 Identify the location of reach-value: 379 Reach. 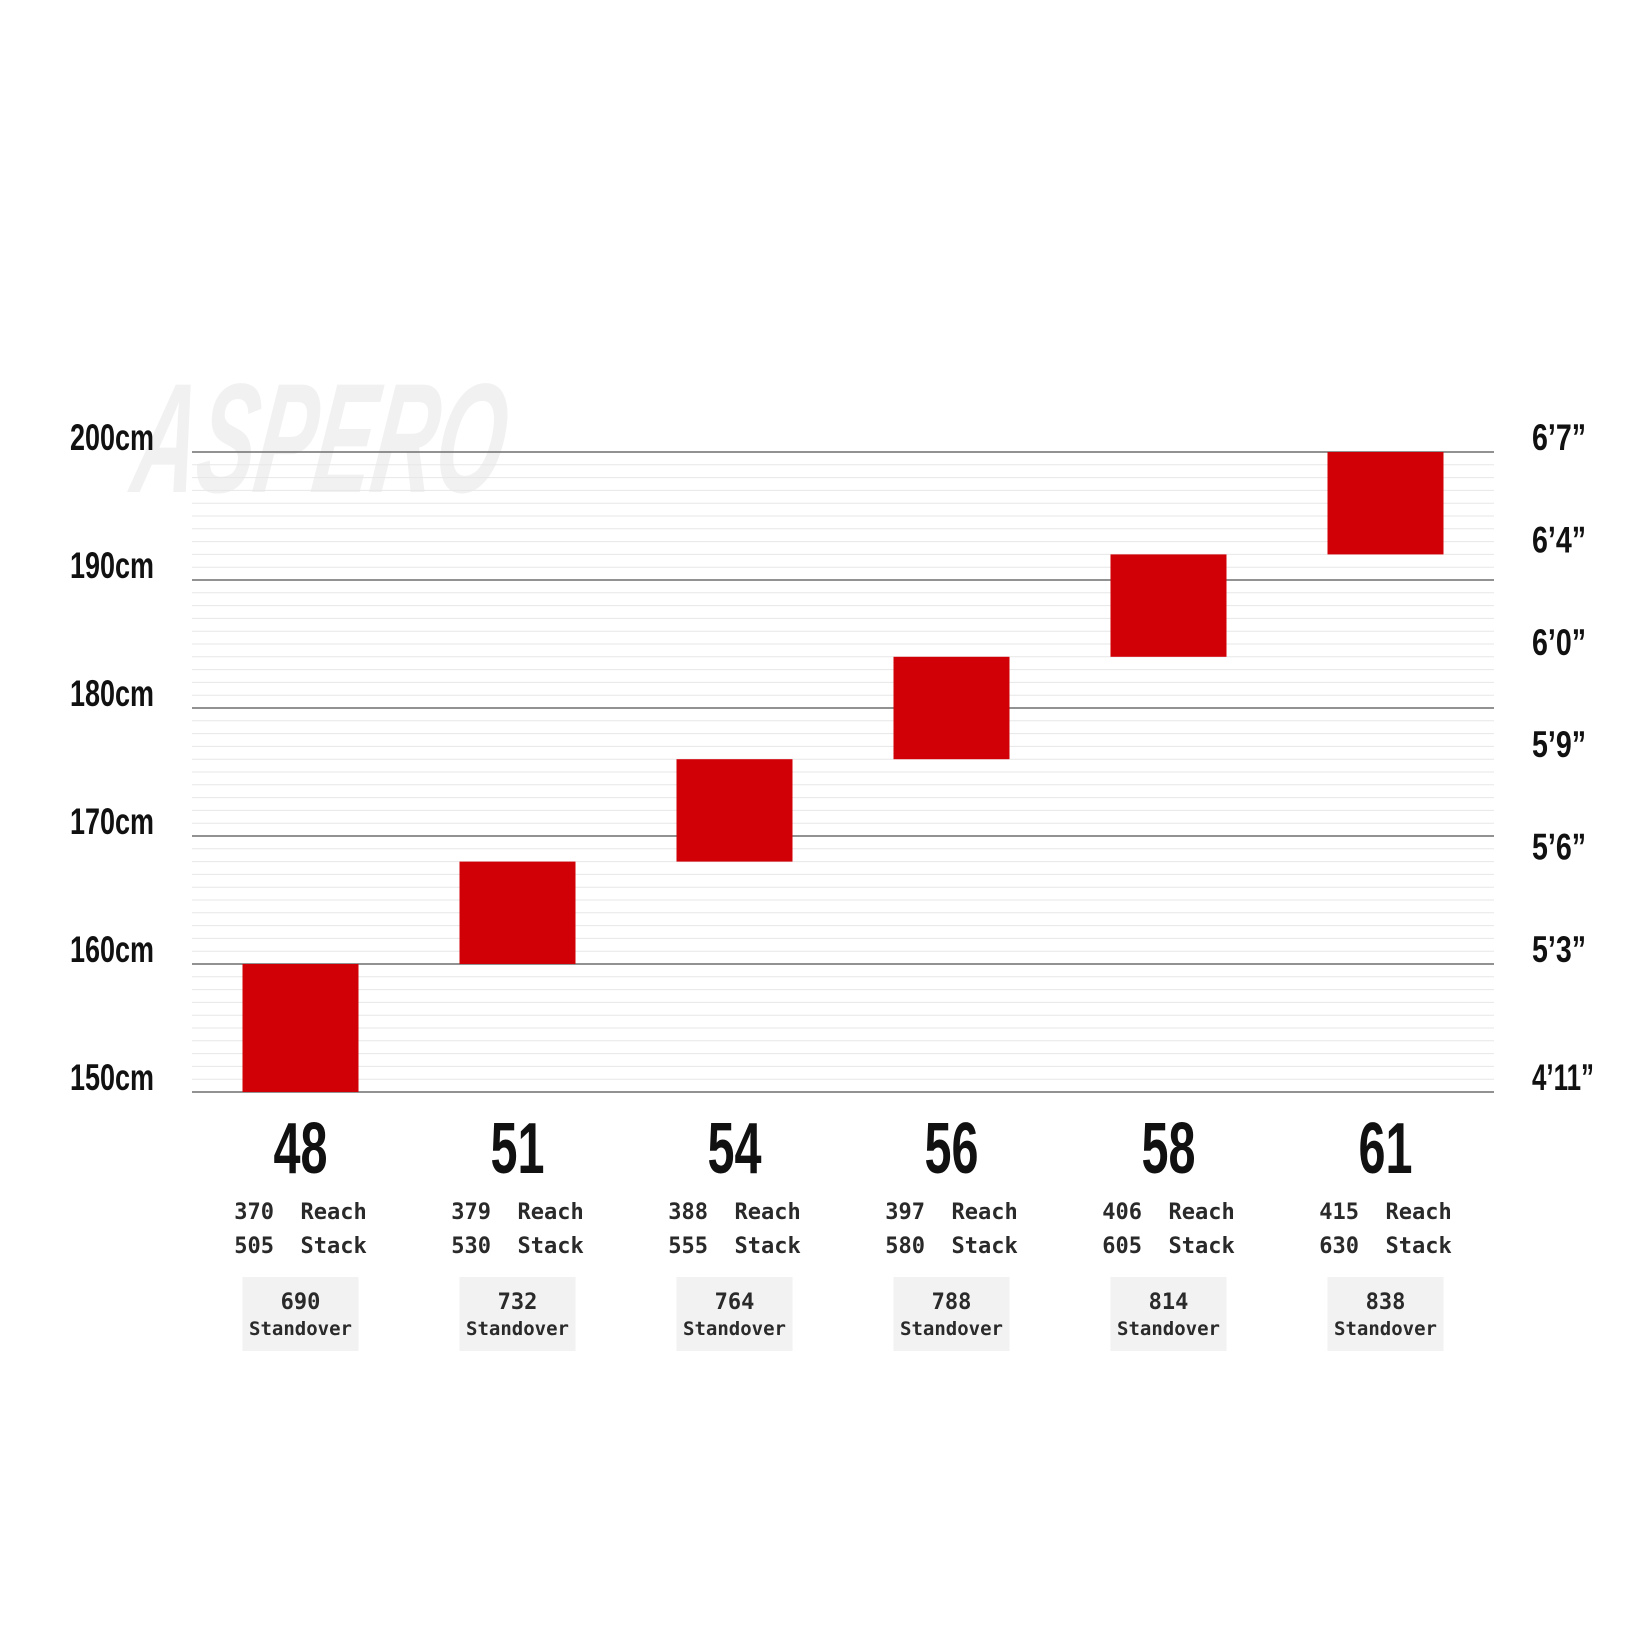
(517, 1212).